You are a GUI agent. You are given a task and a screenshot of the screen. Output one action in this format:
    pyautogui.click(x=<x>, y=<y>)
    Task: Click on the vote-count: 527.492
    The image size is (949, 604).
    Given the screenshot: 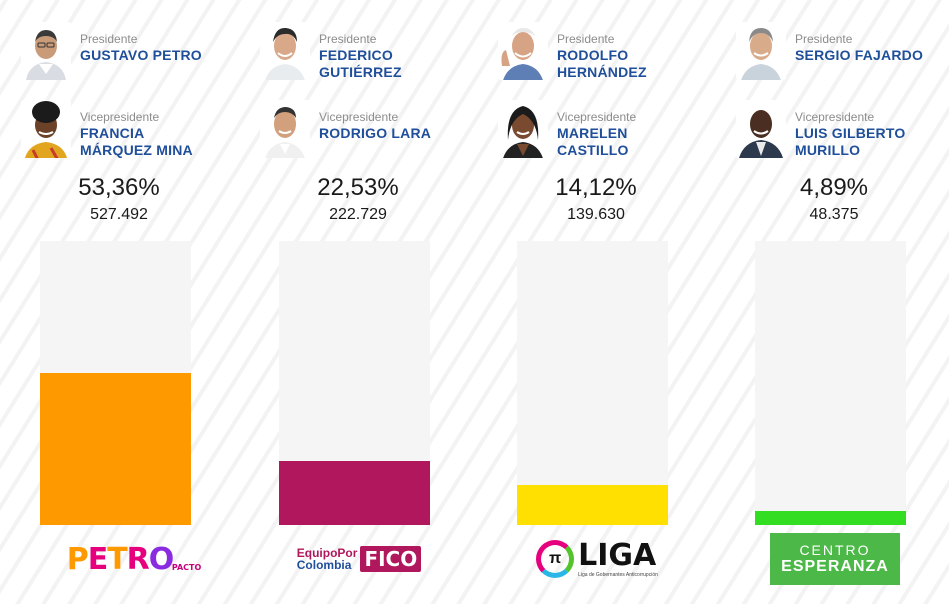 What is the action you would take?
    pyautogui.click(x=119, y=214)
    